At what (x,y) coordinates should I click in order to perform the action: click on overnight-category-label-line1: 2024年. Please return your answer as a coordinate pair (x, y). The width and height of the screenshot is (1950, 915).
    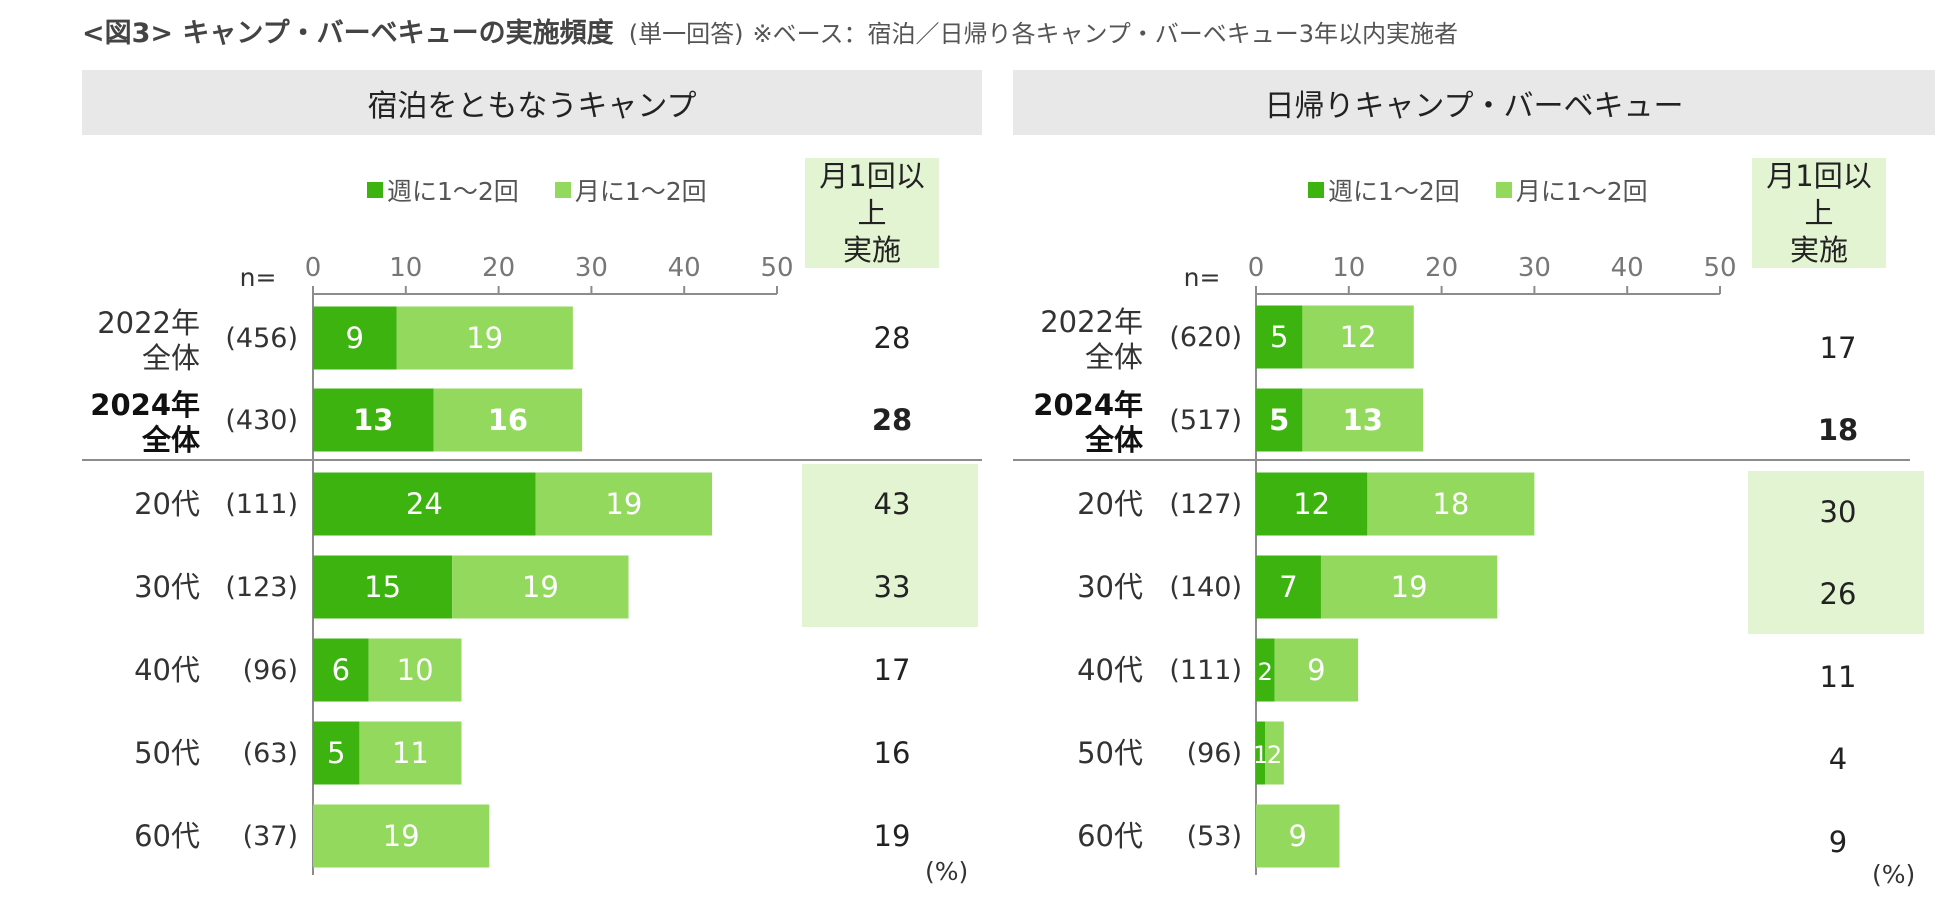
    Looking at the image, I should click on (145, 405).